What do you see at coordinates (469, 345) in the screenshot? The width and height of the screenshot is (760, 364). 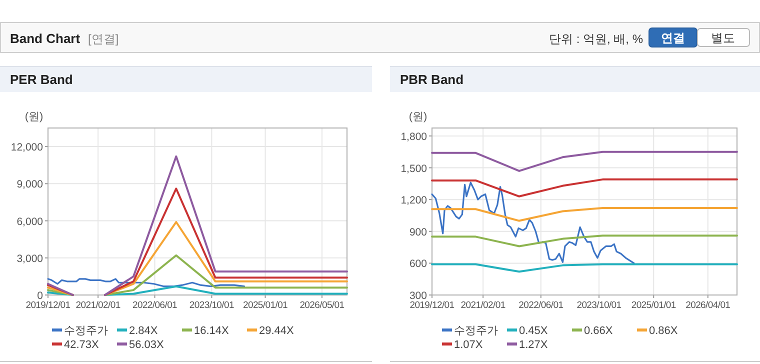 I see `legend-label: 1.07X` at bounding box center [469, 345].